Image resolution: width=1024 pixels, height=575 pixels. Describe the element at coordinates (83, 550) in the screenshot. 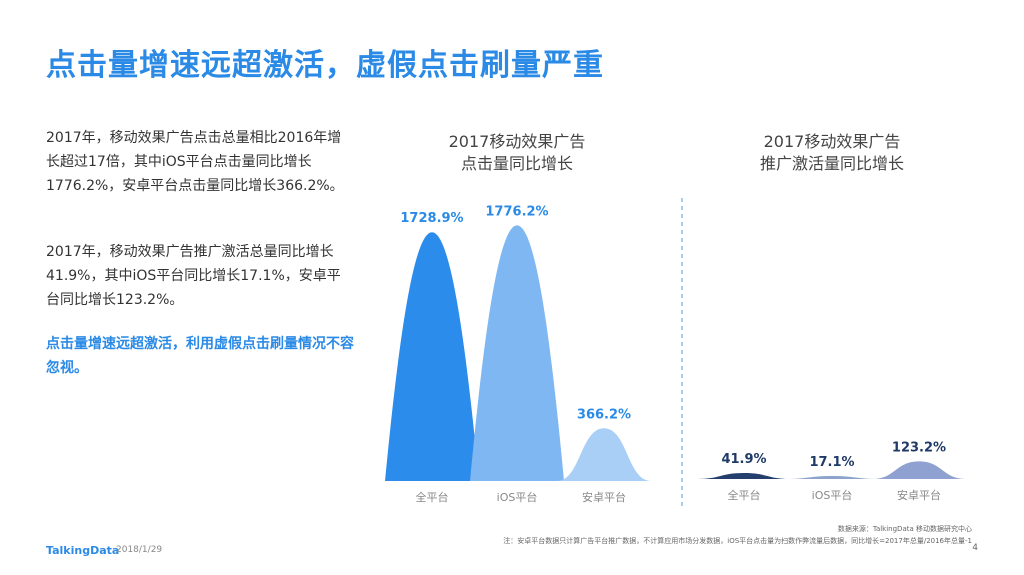

I see `brand-logo: TalkingData` at that location.